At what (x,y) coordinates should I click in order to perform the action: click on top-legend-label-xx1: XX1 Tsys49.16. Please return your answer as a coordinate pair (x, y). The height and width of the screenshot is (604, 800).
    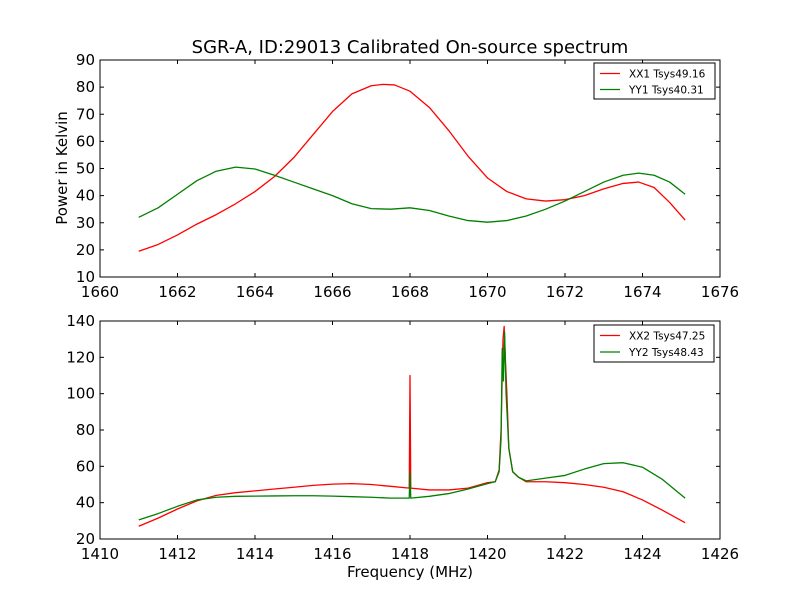
    Looking at the image, I should click on (667, 75).